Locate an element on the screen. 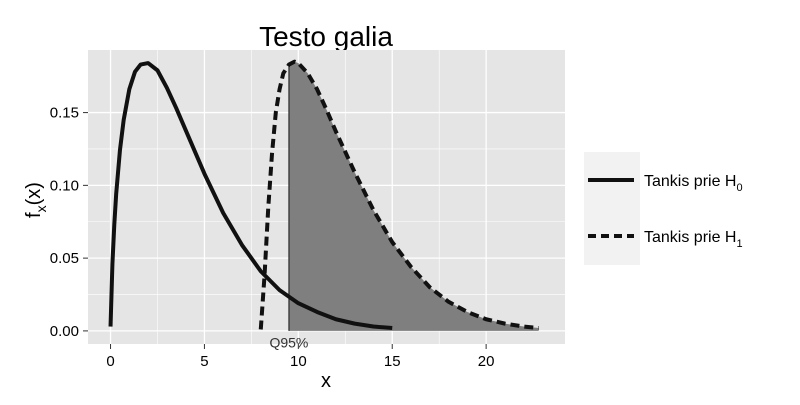  y-tick-label: 0.00 is located at coordinates (64, 331).